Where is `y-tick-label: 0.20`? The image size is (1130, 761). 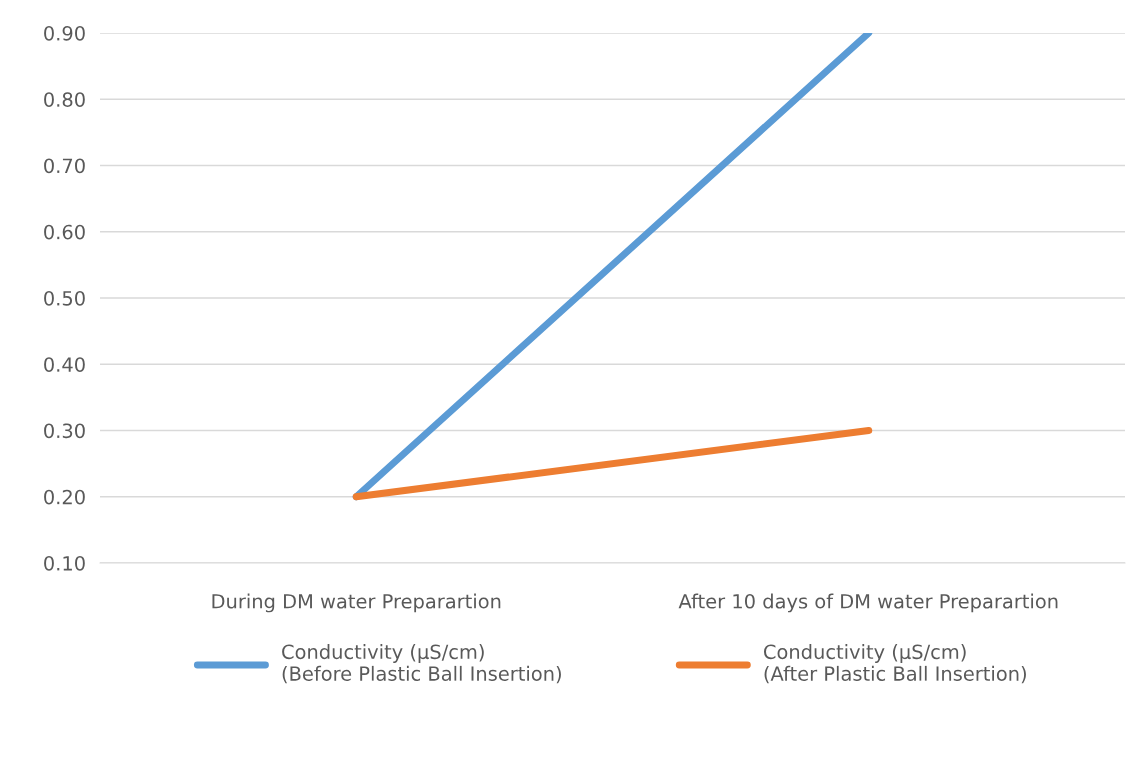
y-tick-label: 0.20 is located at coordinates (64, 497).